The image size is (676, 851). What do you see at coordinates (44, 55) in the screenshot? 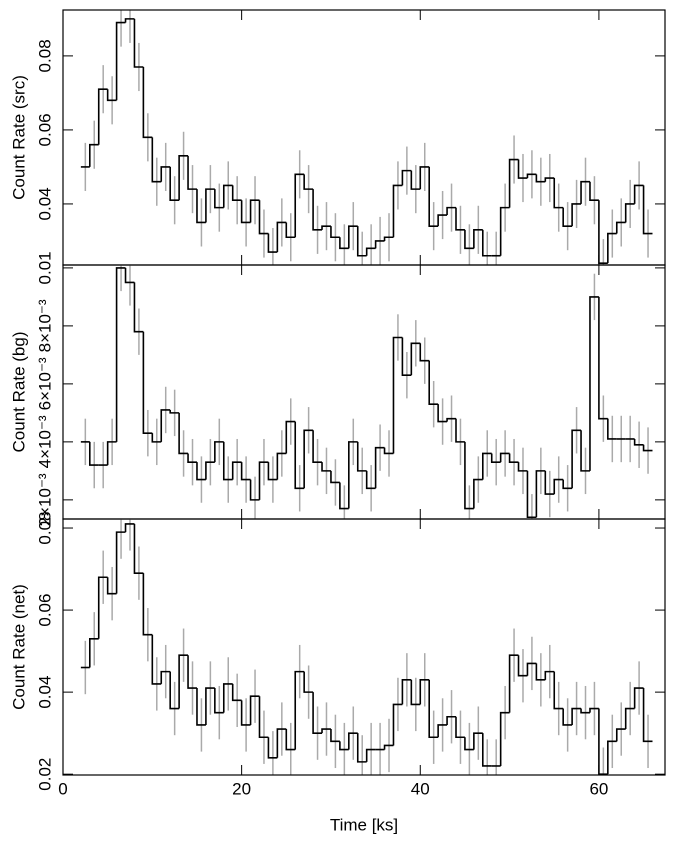
I see `y-tick-label: 0.08` at bounding box center [44, 55].